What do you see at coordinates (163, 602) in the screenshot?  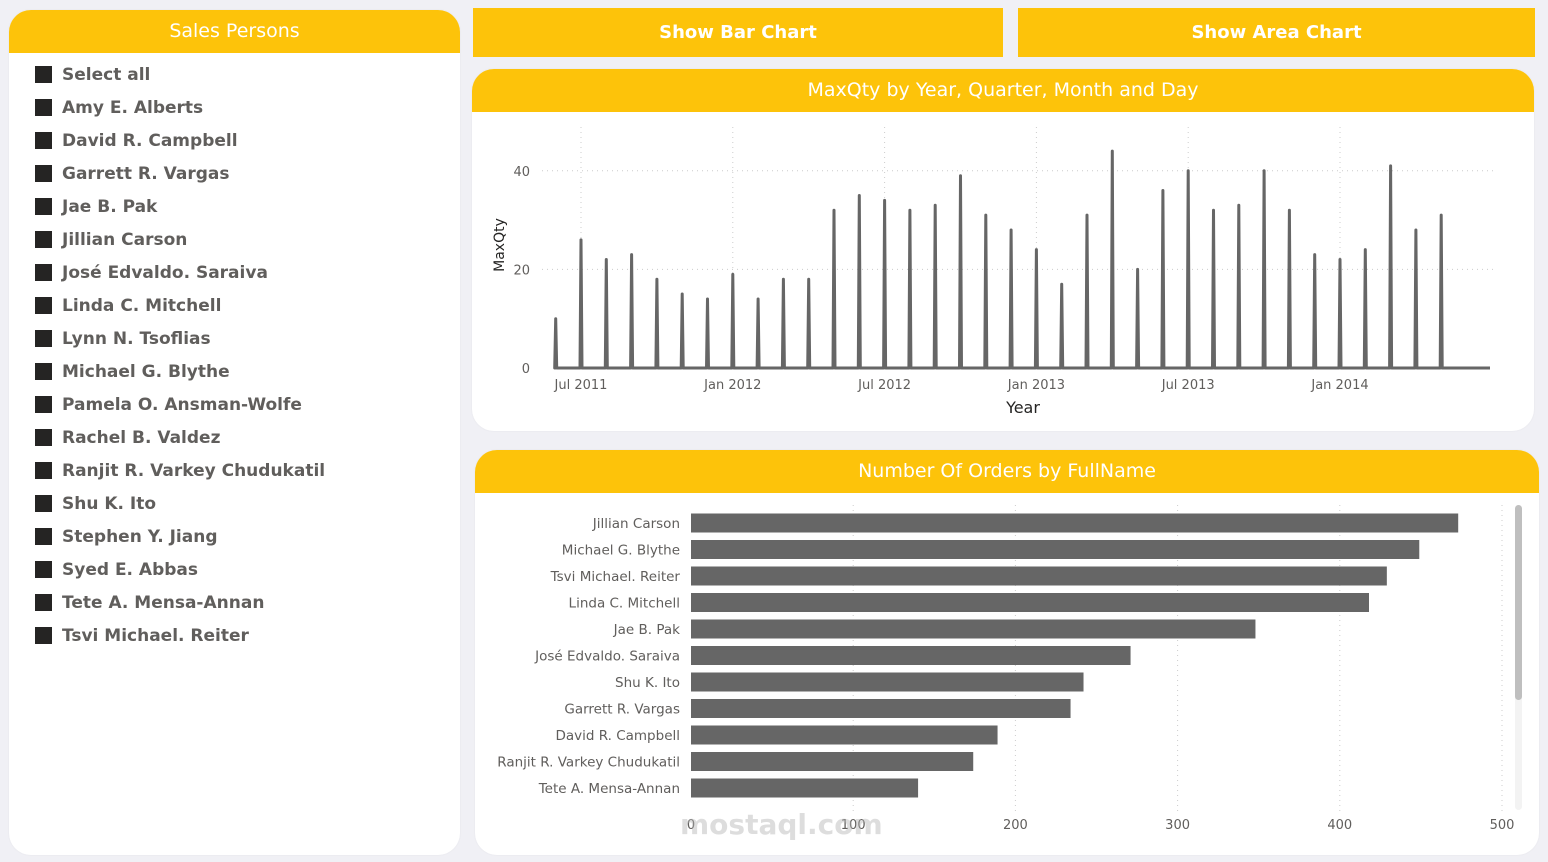 I see `slicer-item-label: Tete A. Mensa-Annan` at bounding box center [163, 602].